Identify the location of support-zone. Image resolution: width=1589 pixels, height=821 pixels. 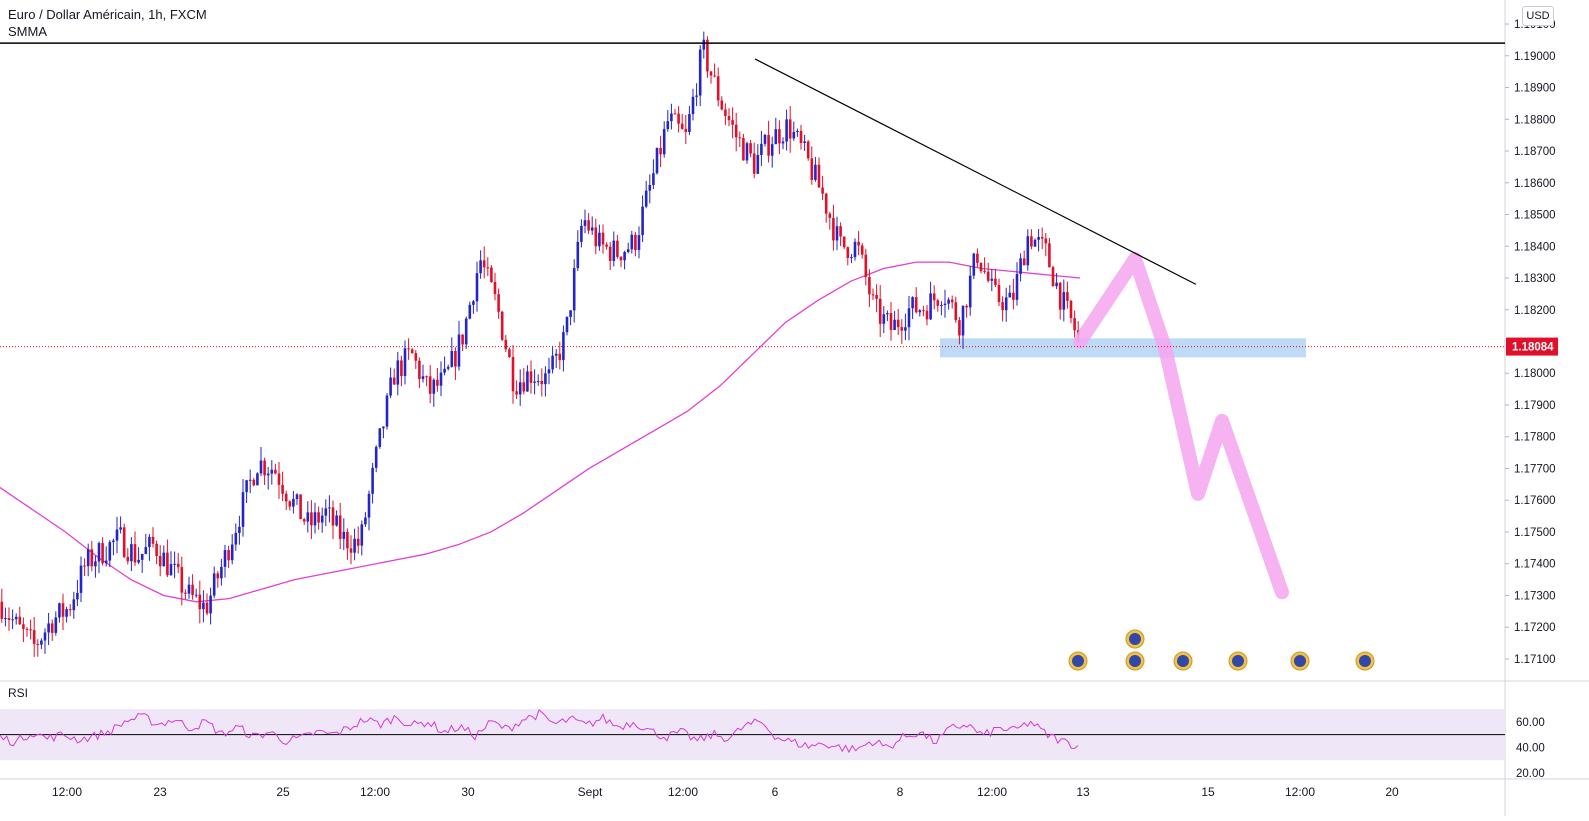
(1123, 348).